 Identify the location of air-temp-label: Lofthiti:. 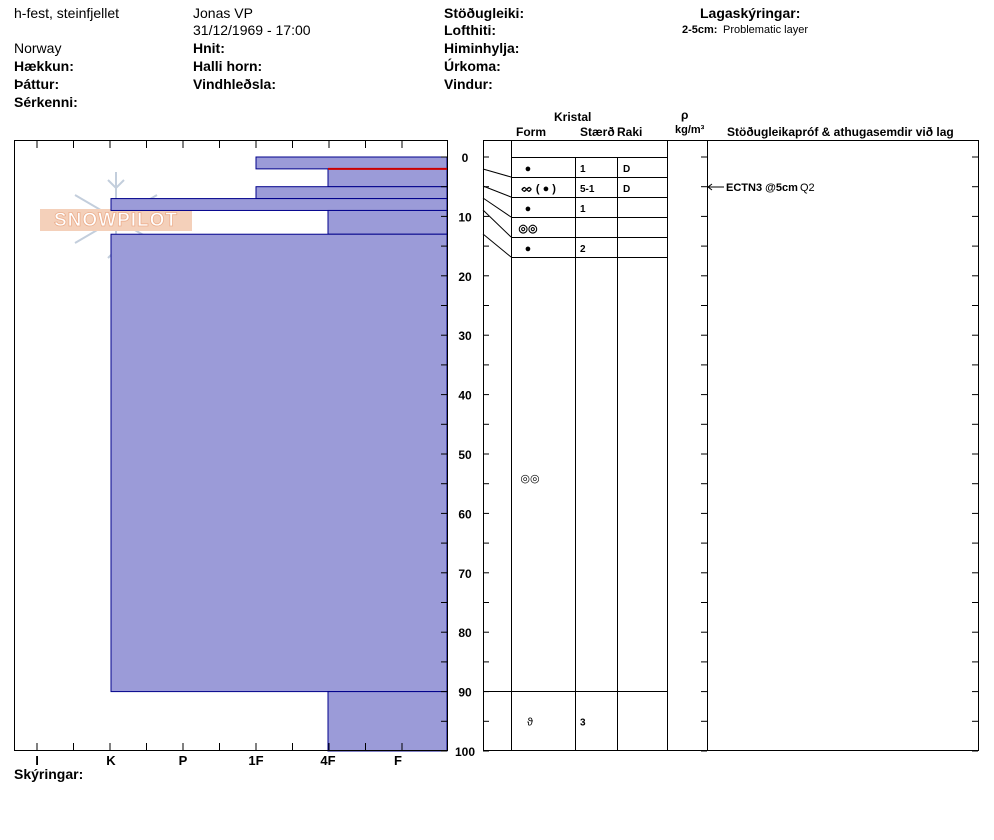
(470, 30).